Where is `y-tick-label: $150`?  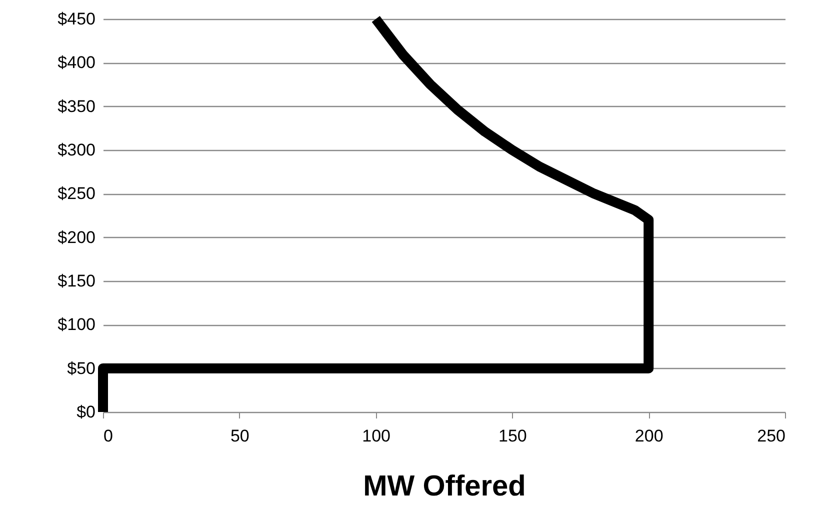 y-tick-label: $150 is located at coordinates (77, 281).